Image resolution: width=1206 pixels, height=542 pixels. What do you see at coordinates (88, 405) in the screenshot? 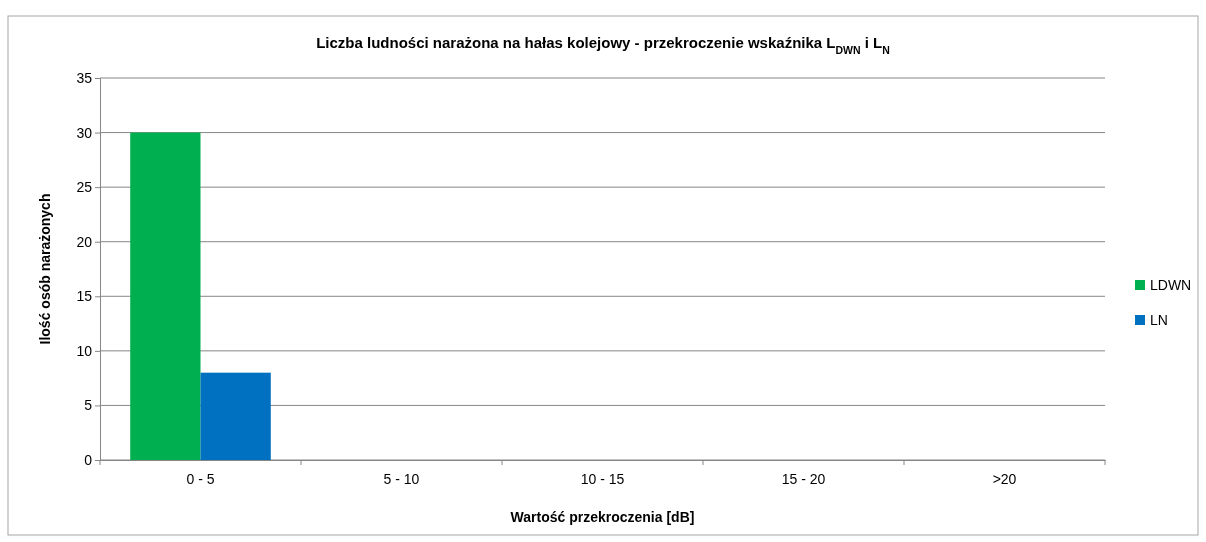
I see `y-tick-label: 5` at bounding box center [88, 405].